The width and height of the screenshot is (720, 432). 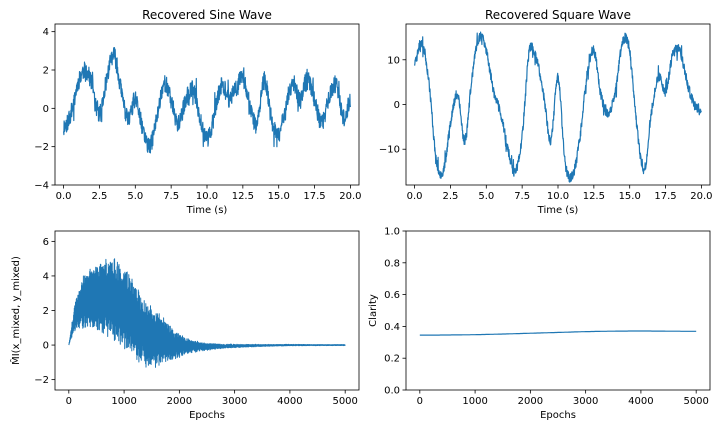 What do you see at coordinates (392, 391) in the screenshot?
I see `y-tick-label: 0.0` at bounding box center [392, 391].